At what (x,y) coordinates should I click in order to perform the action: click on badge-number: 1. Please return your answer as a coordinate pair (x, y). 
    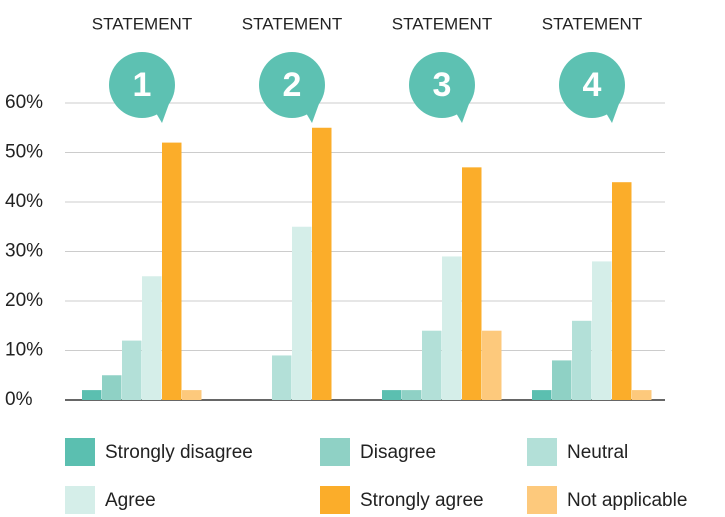
    Looking at the image, I should click on (142, 85).